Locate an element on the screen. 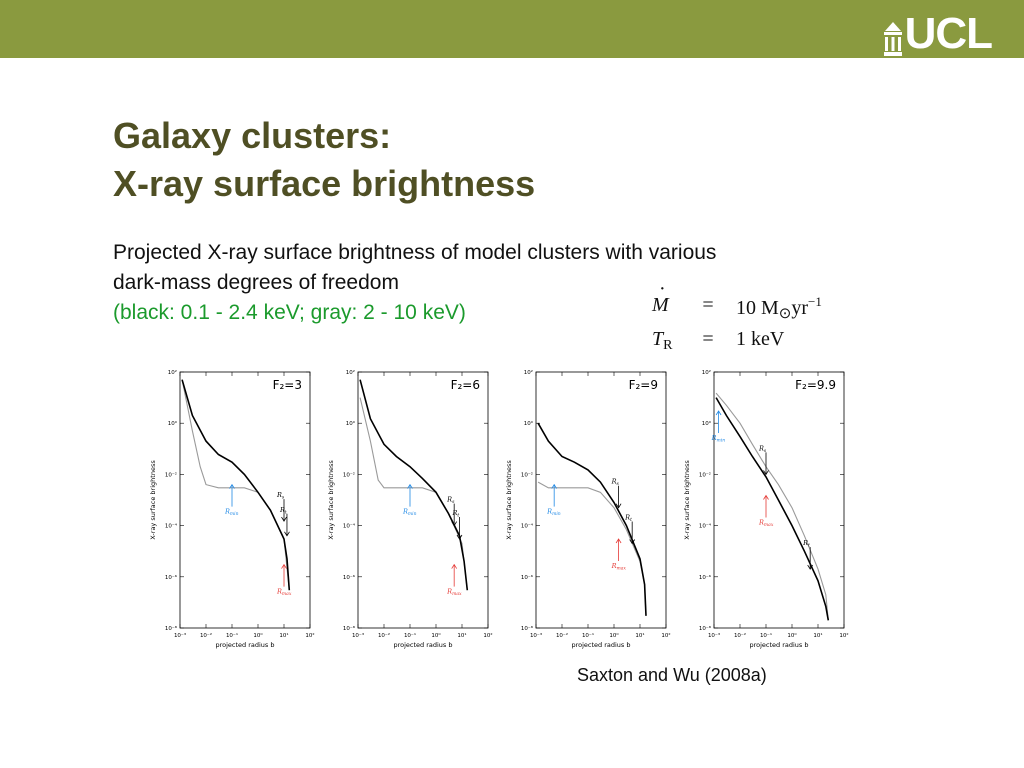  panel-label: F₂=9.9 is located at coordinates (815, 385).